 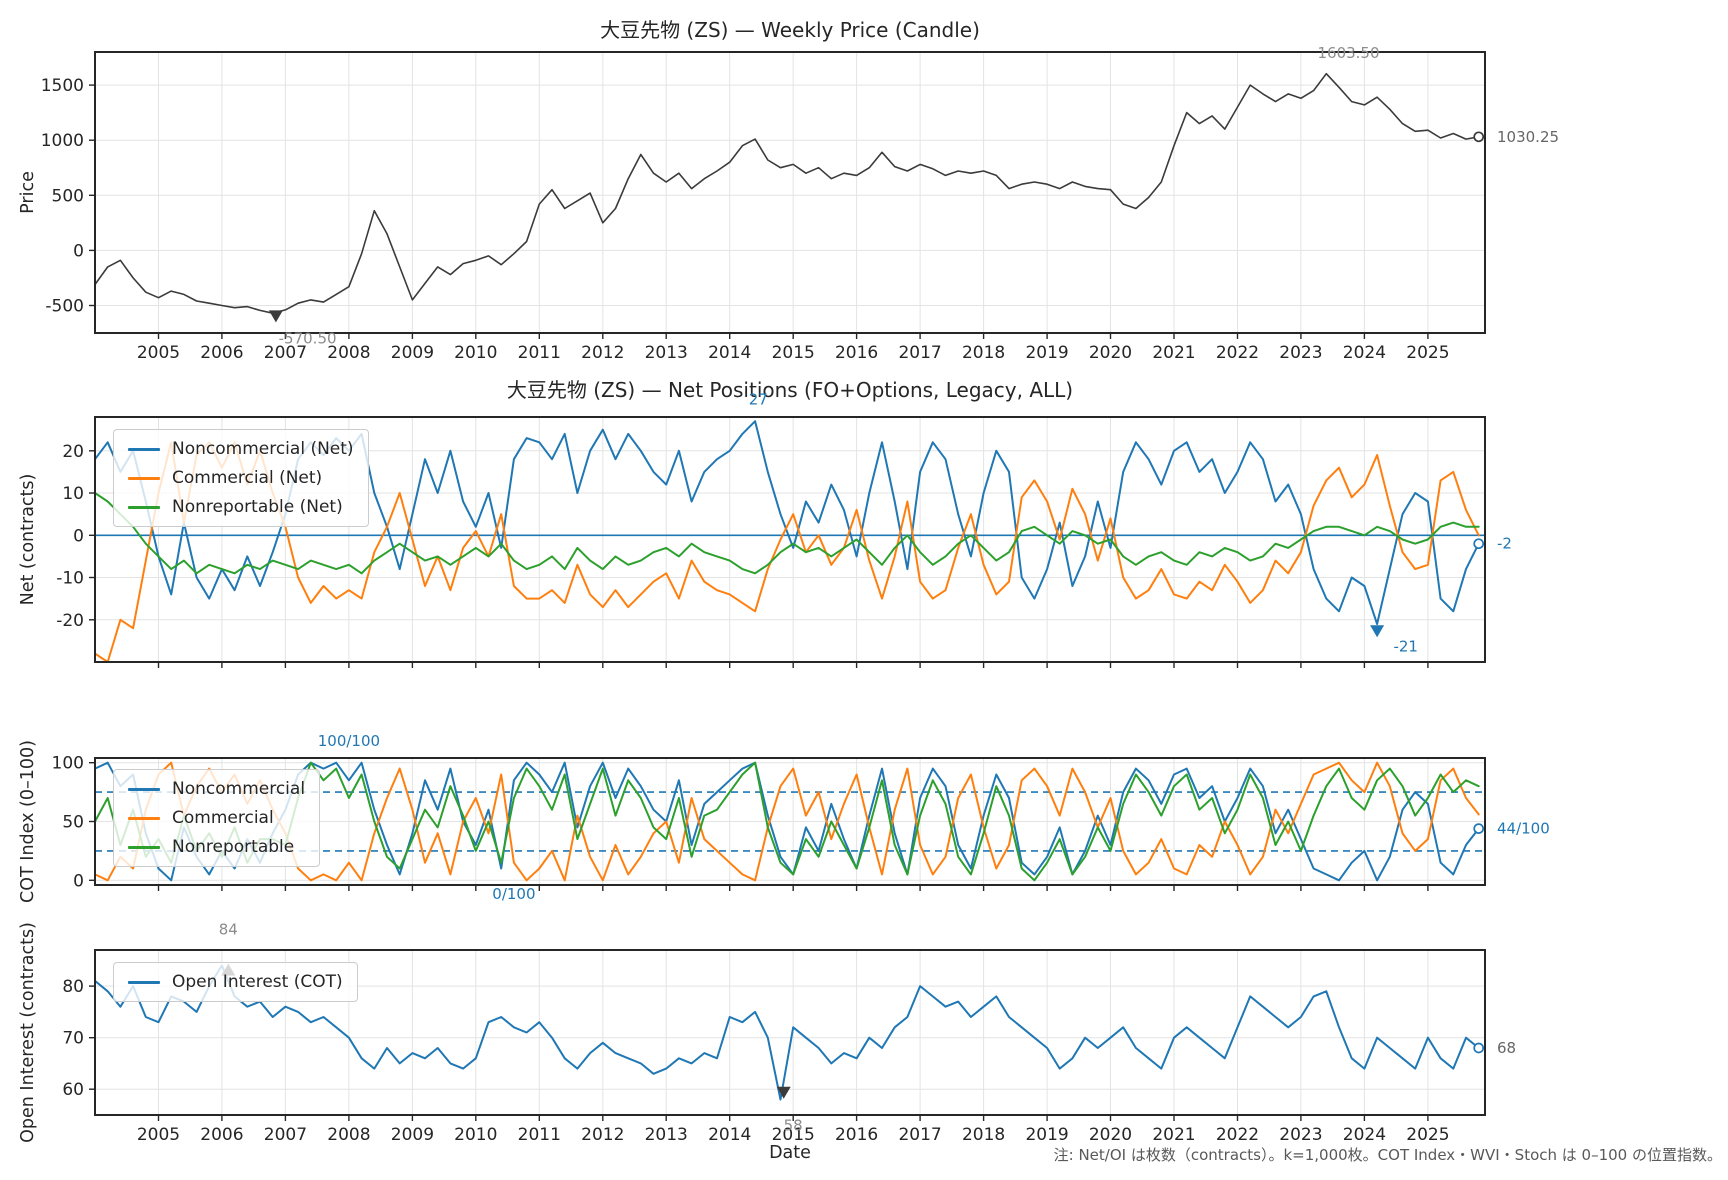 I want to click on y-axis-label: Price, so click(x=28, y=192).